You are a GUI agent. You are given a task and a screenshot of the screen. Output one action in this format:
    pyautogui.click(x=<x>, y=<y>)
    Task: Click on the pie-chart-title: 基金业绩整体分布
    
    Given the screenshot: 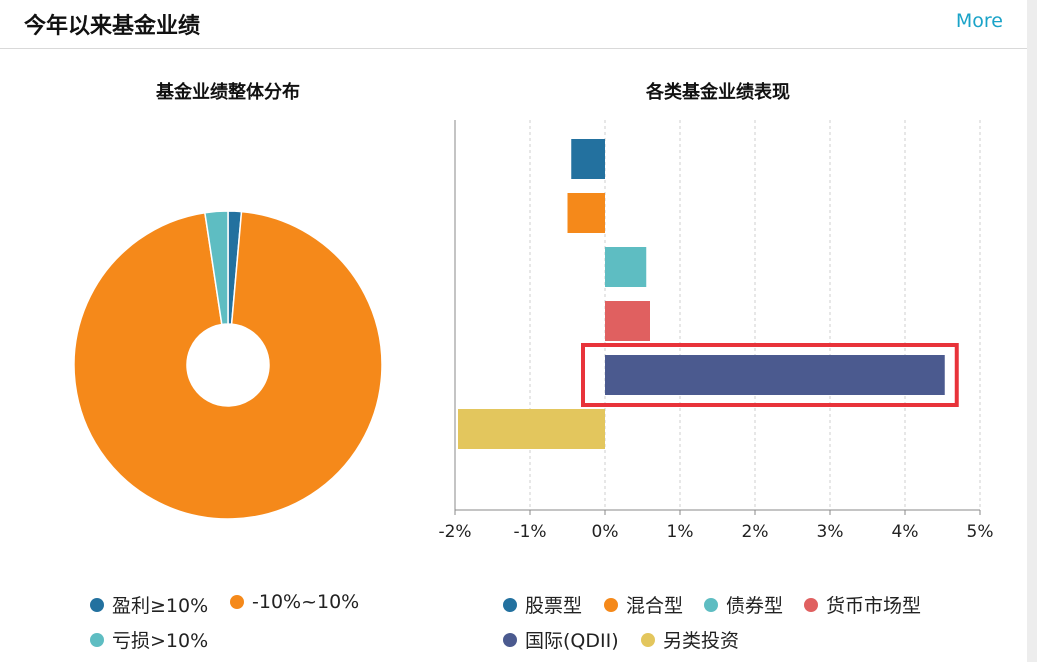 What is the action you would take?
    pyautogui.click(x=228, y=92)
    